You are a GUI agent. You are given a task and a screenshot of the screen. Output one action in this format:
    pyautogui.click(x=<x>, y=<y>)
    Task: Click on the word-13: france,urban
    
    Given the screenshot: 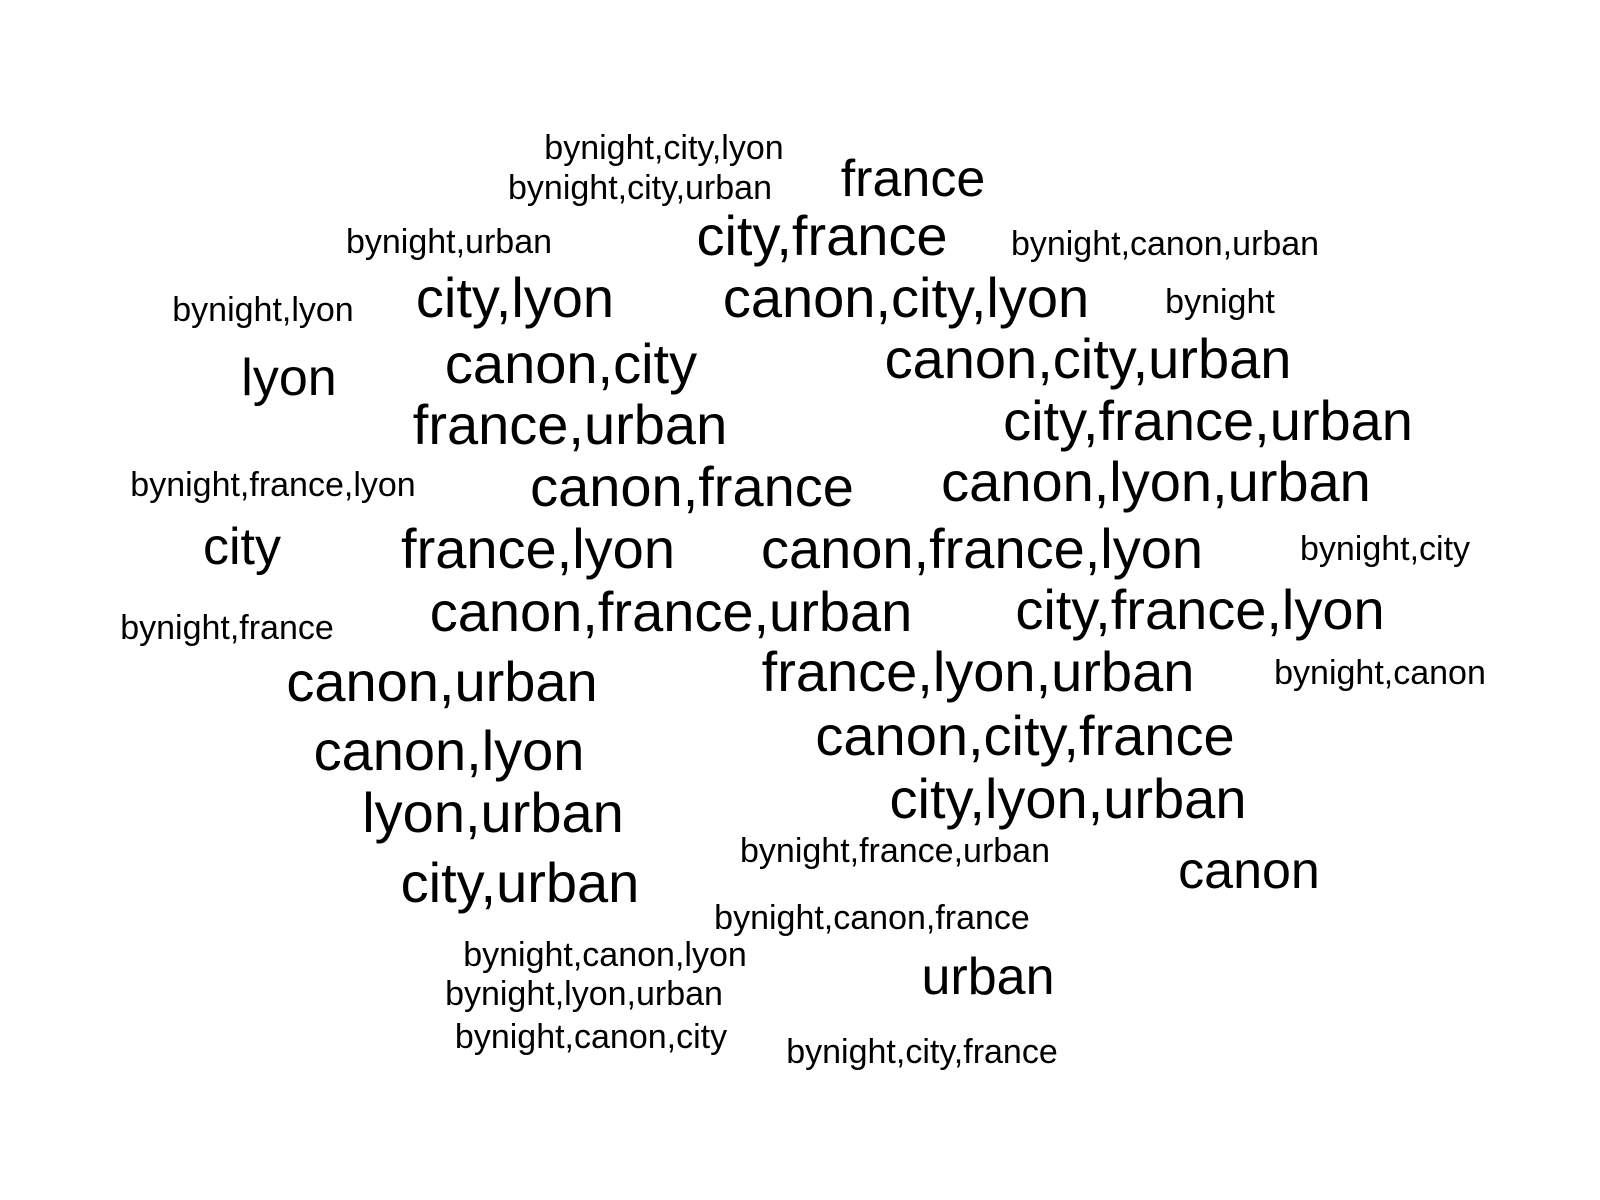 What is the action you would take?
    pyautogui.click(x=570, y=424)
    